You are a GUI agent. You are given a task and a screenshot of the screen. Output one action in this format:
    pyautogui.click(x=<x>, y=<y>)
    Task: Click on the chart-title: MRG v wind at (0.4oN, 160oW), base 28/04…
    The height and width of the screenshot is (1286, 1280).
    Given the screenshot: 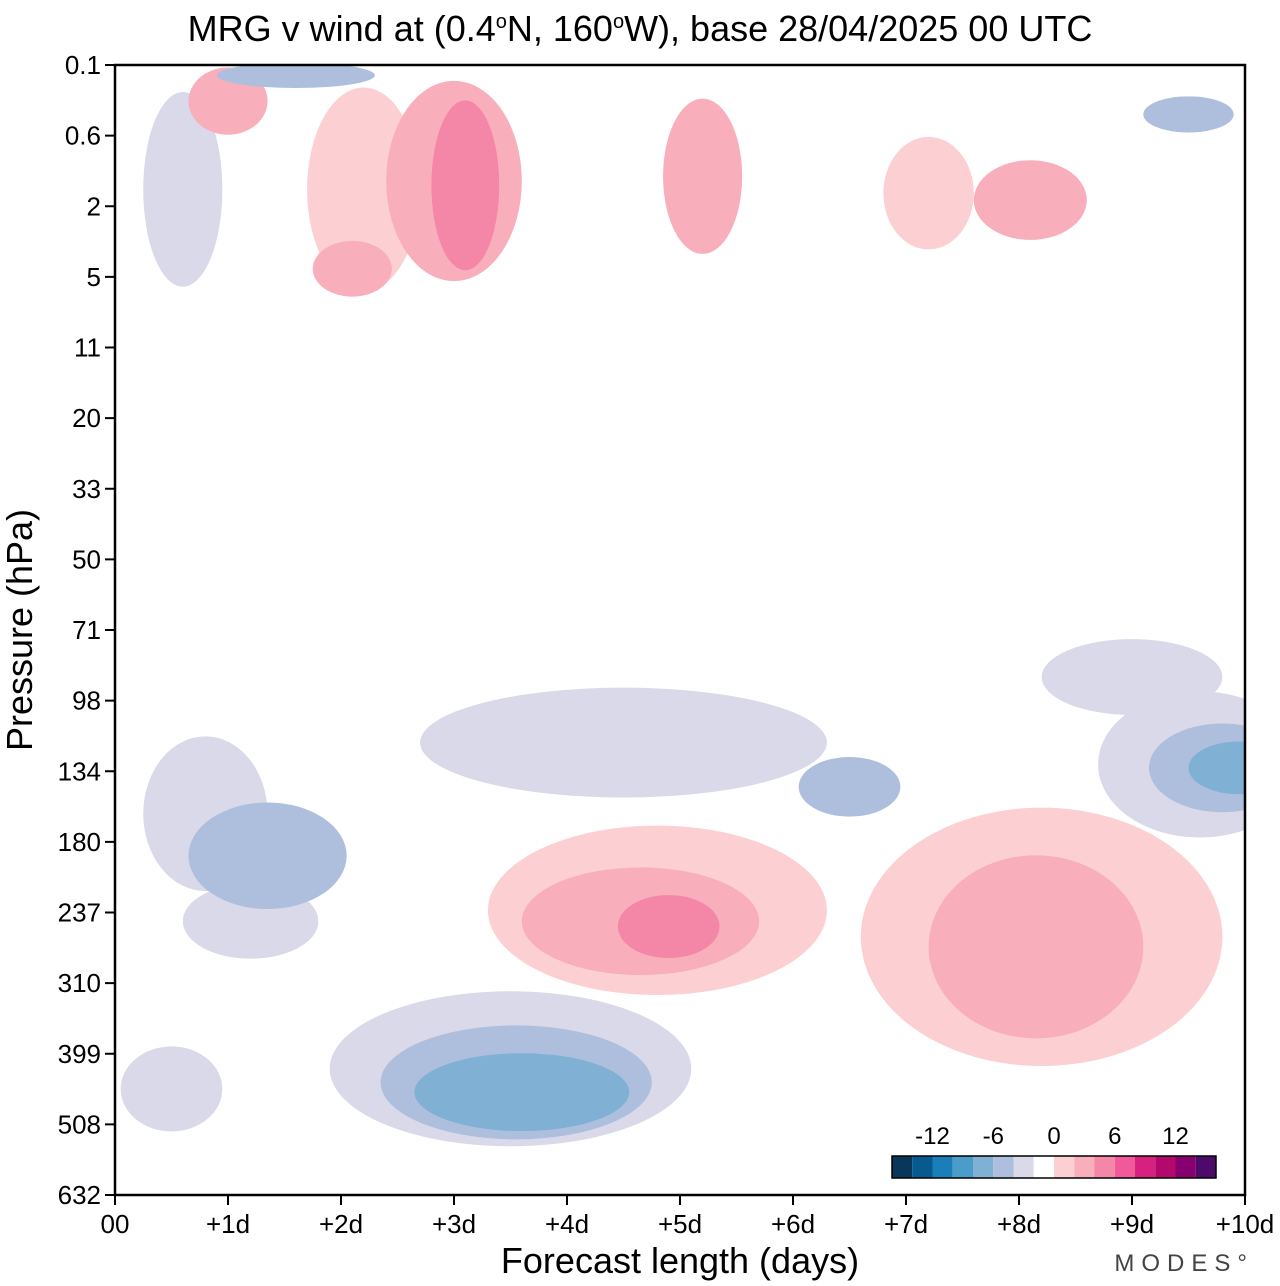 What is the action you would take?
    pyautogui.click(x=640, y=28)
    